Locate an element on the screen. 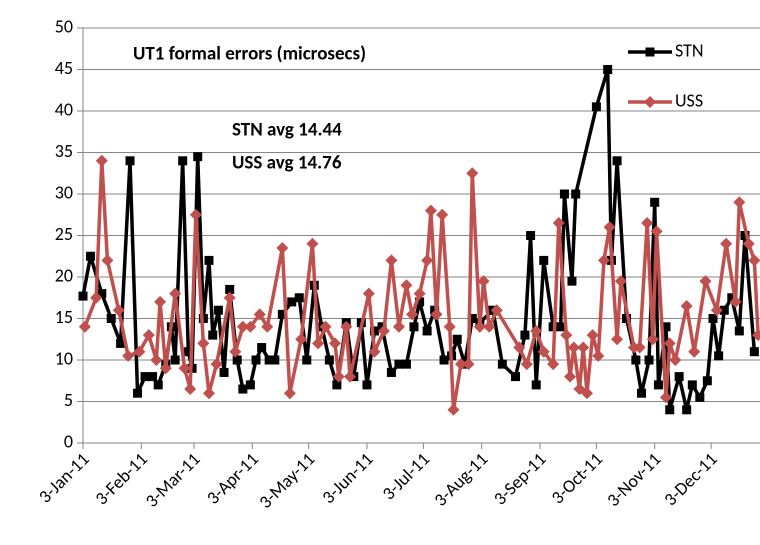 The width and height of the screenshot is (760, 545). annotation: USS avg 14.76 is located at coordinates (287, 163).